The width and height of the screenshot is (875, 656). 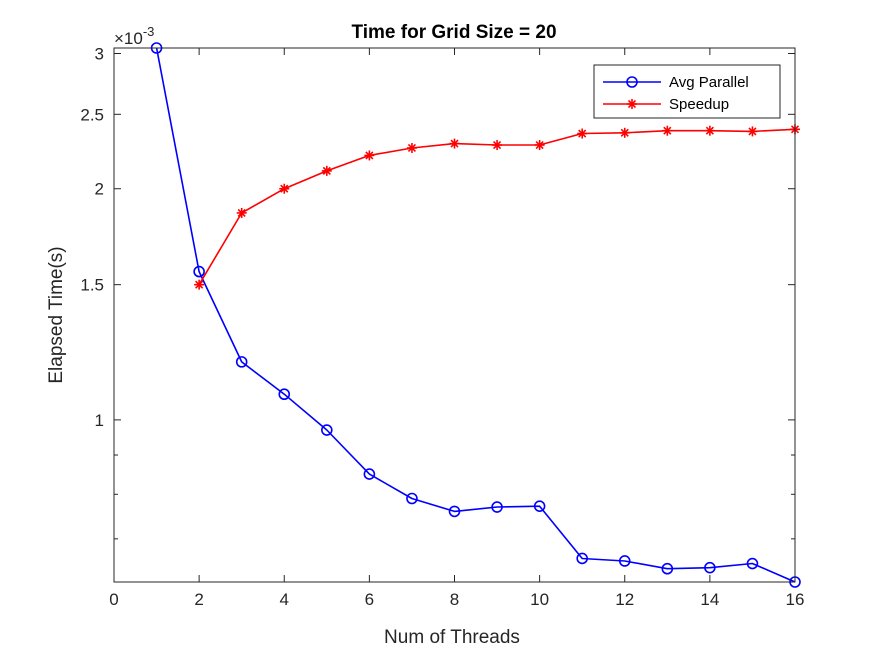 I want to click on legend-box, so click(x=687, y=91).